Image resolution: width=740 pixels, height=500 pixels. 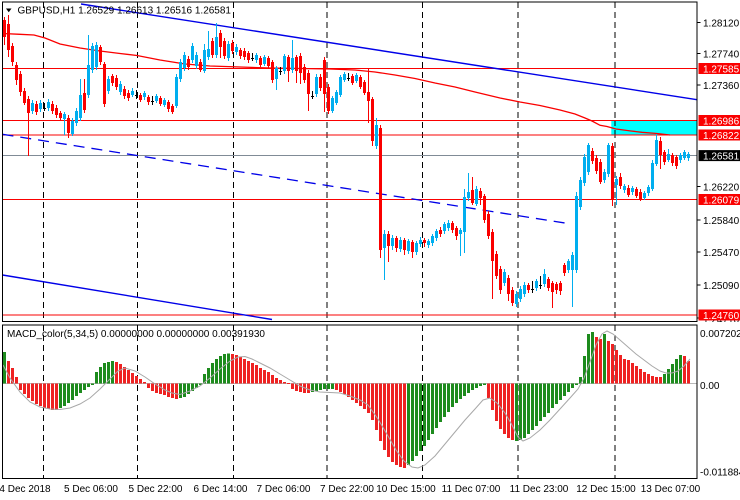 I want to click on svg-text: 6 Dec 14:00, so click(x=221, y=489).